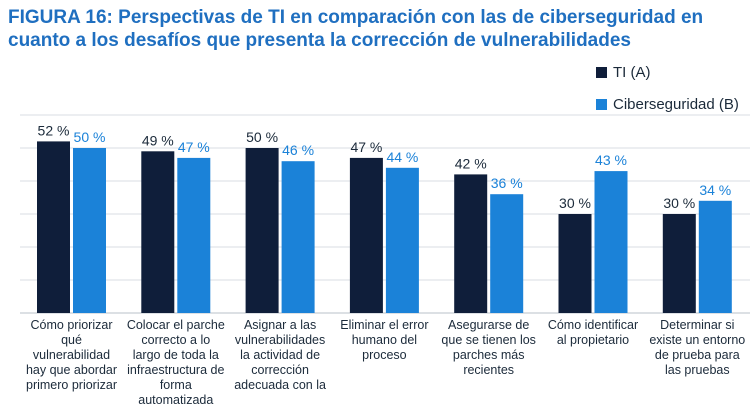 The height and width of the screenshot is (408, 751). I want to click on category-label: Eliminar el error humano del proceso, so click(384, 340).